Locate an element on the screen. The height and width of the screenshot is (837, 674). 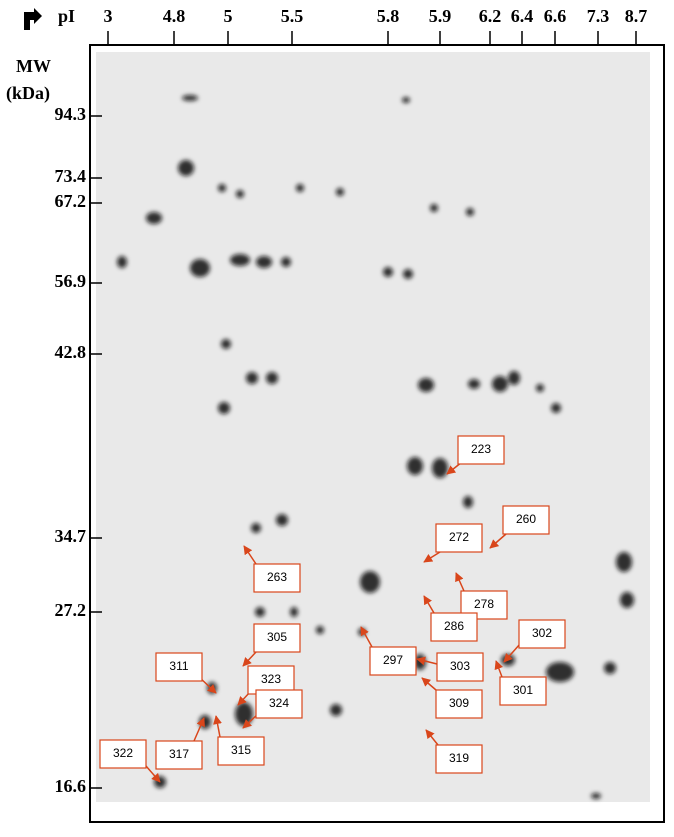
spot-label: 324 is located at coordinates (279, 703).